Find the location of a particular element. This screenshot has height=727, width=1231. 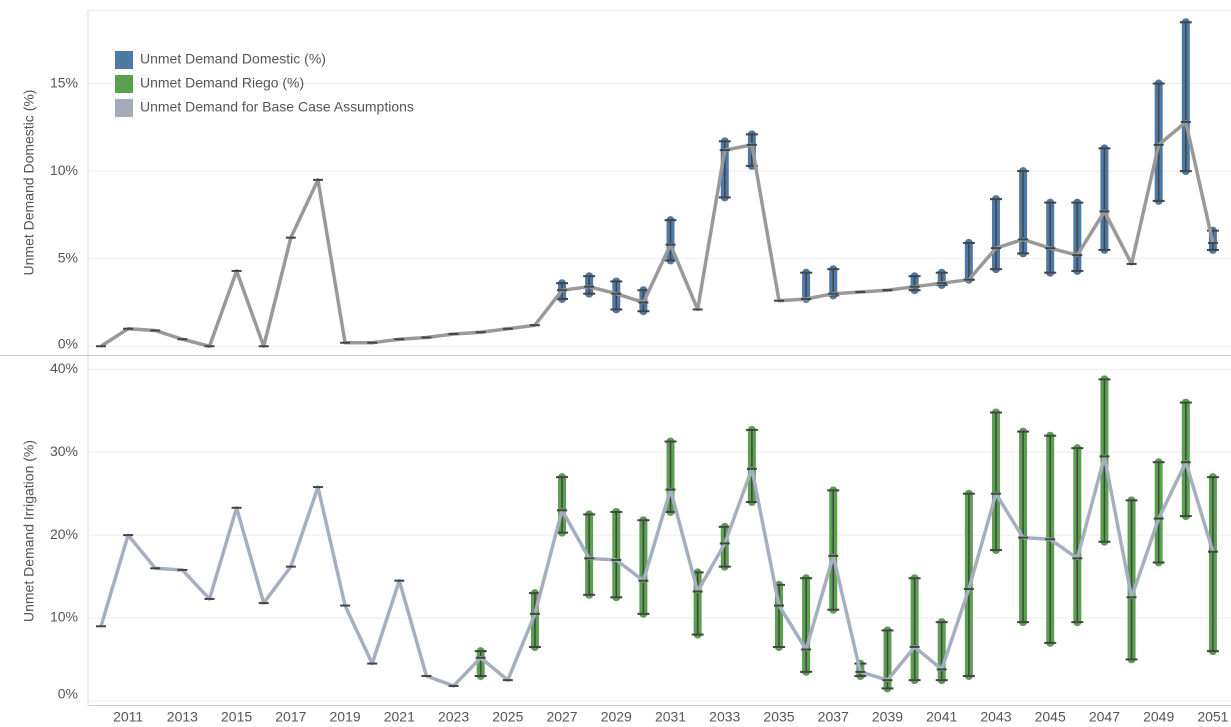

x-tick-label: 2017 is located at coordinates (290, 717).